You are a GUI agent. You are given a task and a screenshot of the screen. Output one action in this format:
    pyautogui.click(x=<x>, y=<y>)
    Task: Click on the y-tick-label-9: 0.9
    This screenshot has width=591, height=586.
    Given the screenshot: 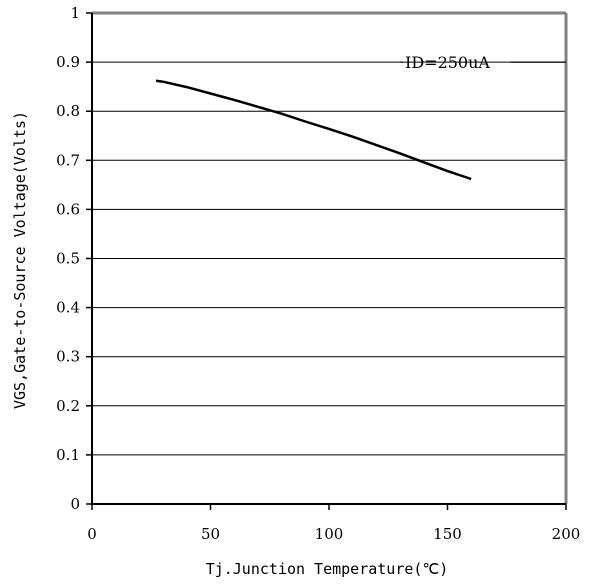 What is the action you would take?
    pyautogui.click(x=68, y=62)
    